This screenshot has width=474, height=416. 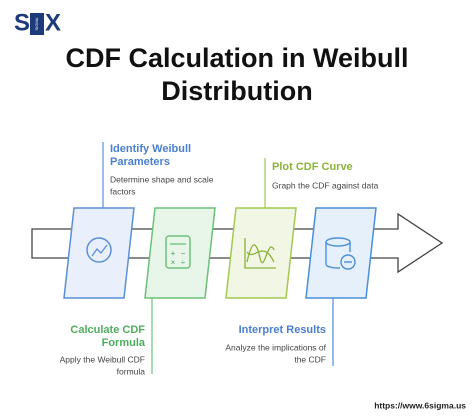 I want to click on step-description: Analyze the implications of, so click(x=275, y=347).